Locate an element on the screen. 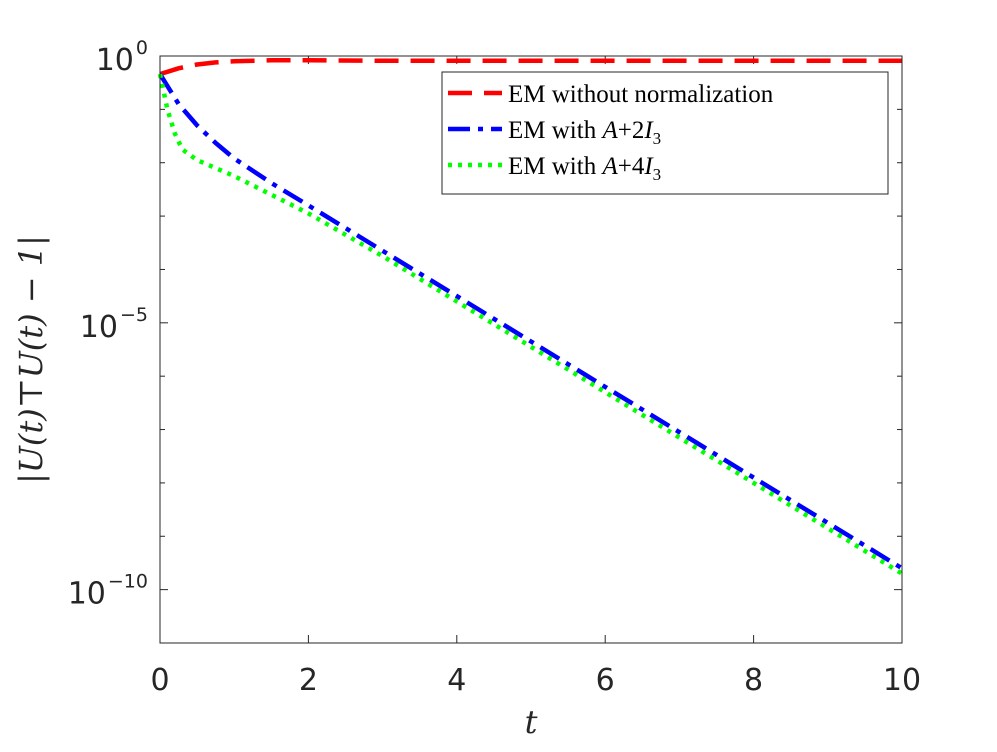 This screenshot has width=997, height=752. x-tick-label: 8 is located at coordinates (753, 680).